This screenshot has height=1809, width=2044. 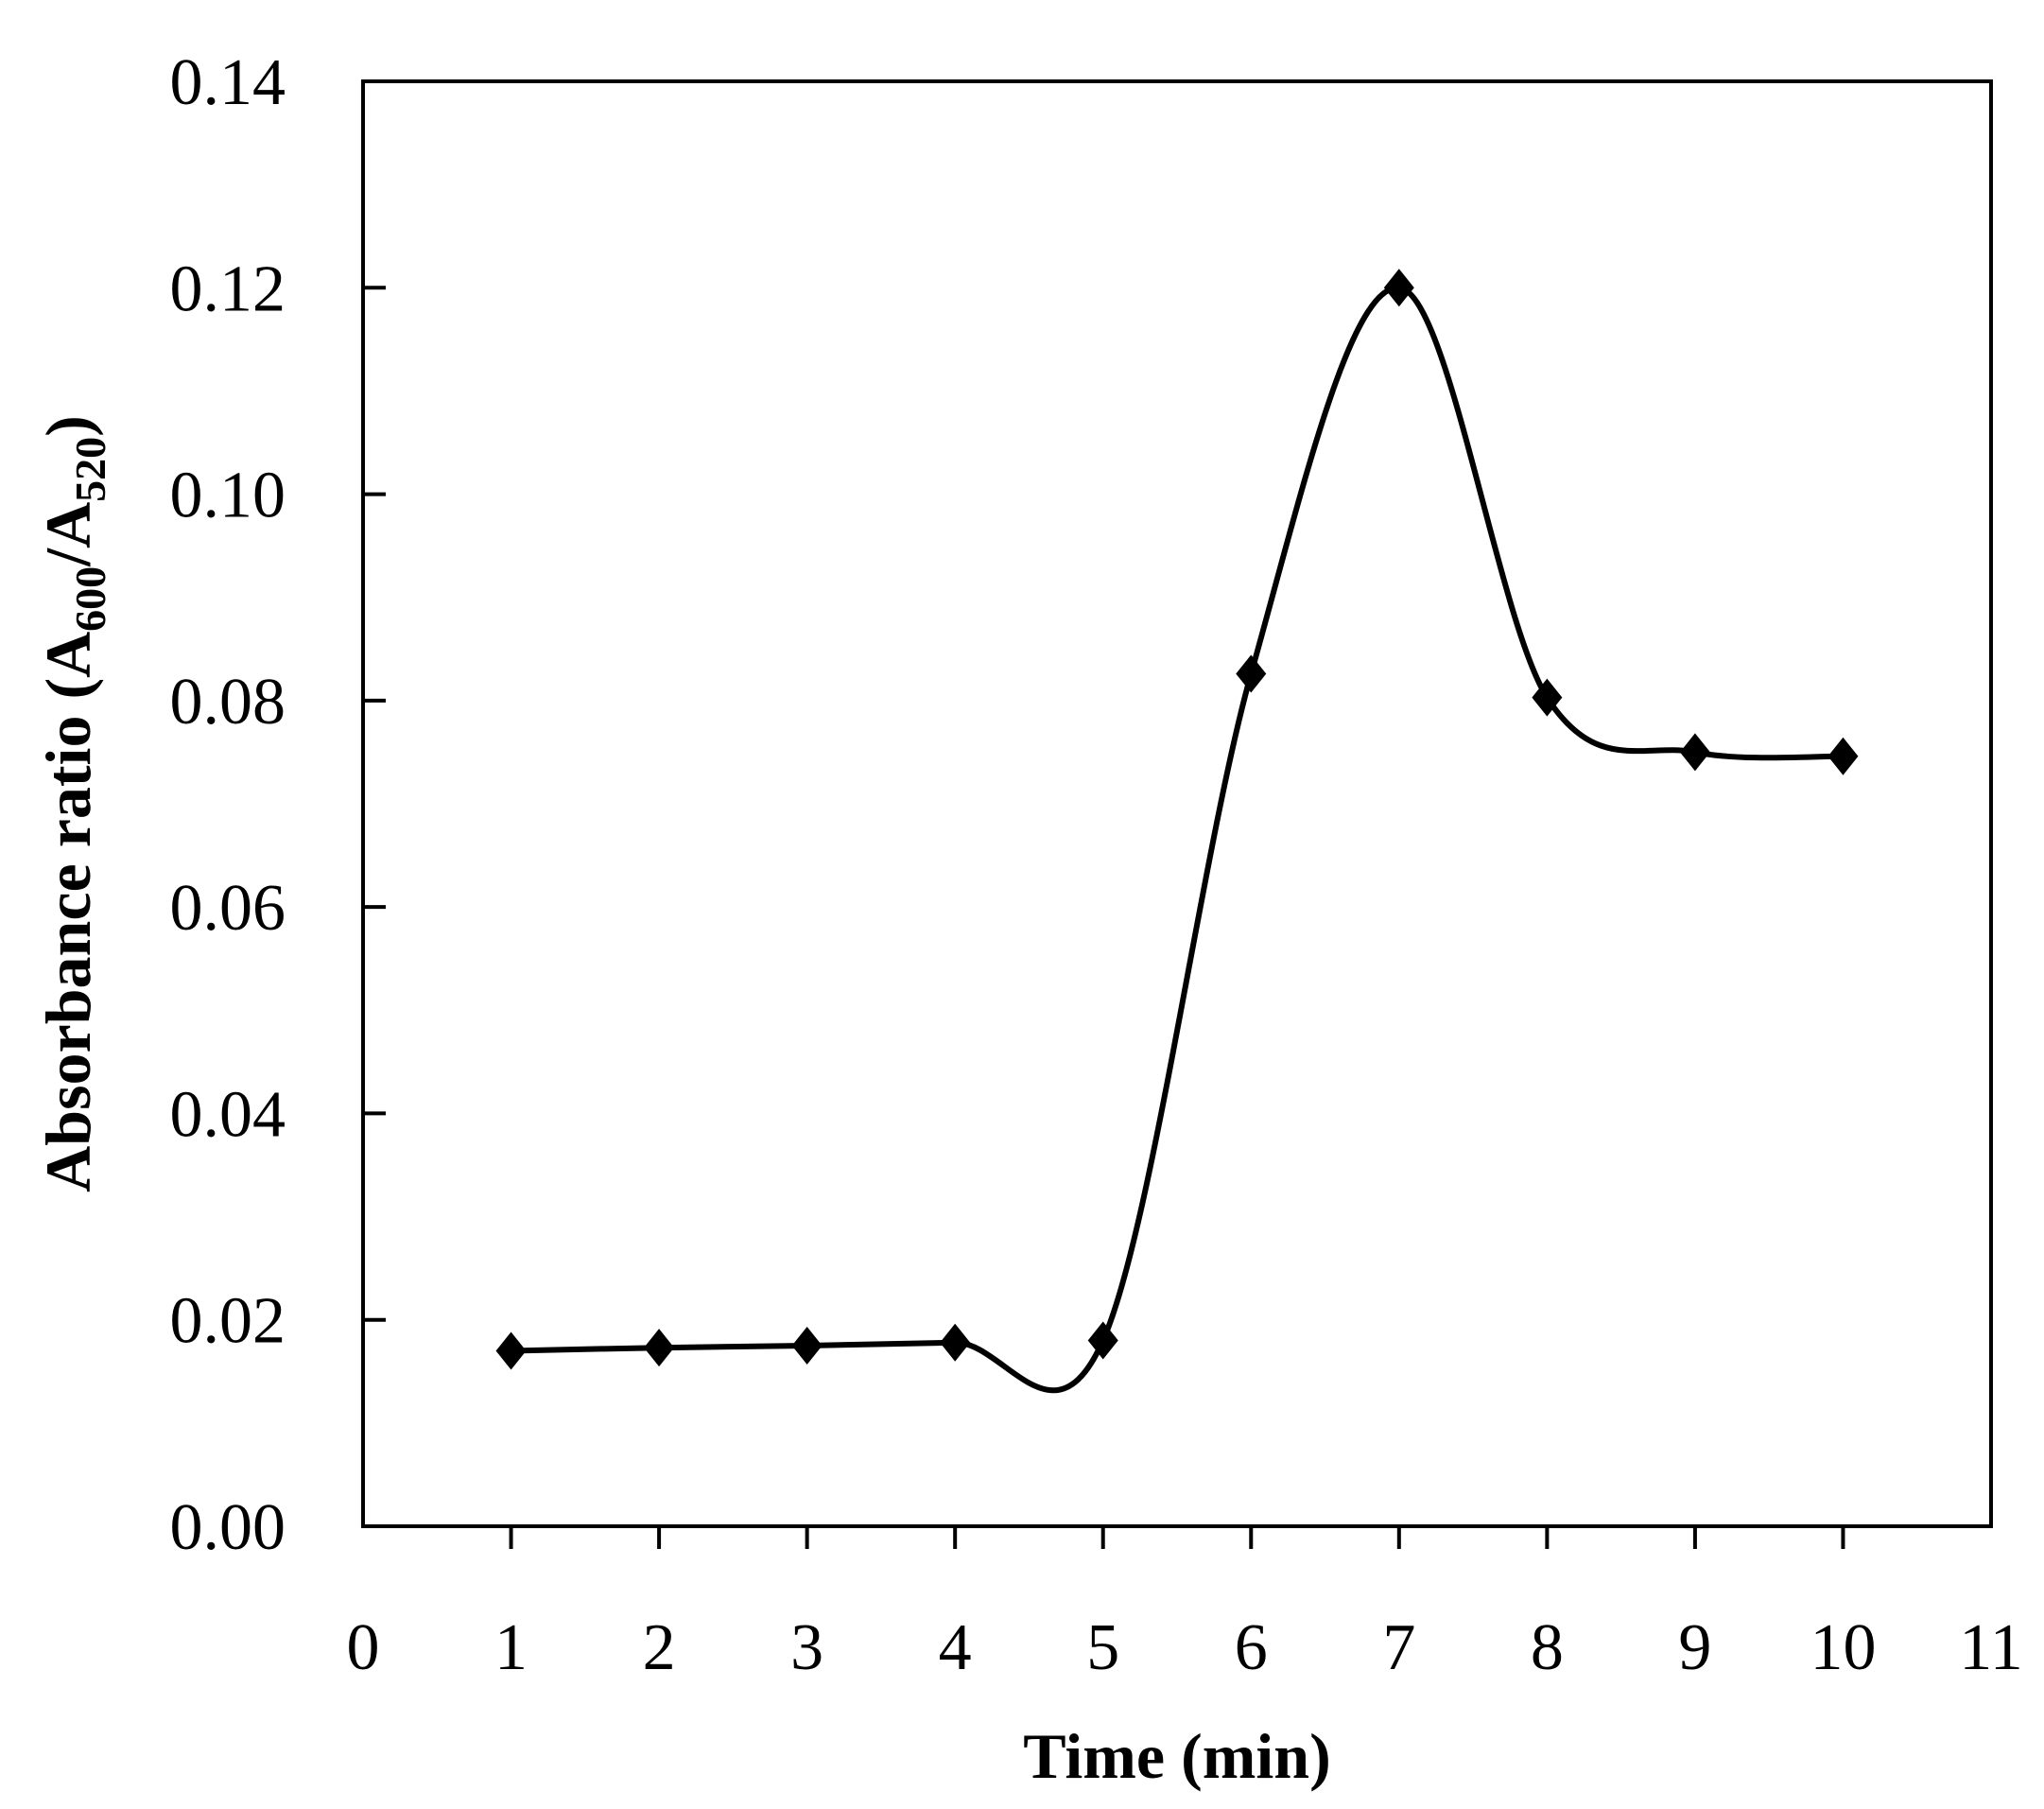 I want to click on x-tick-label: 7, so click(x=1398, y=1647).